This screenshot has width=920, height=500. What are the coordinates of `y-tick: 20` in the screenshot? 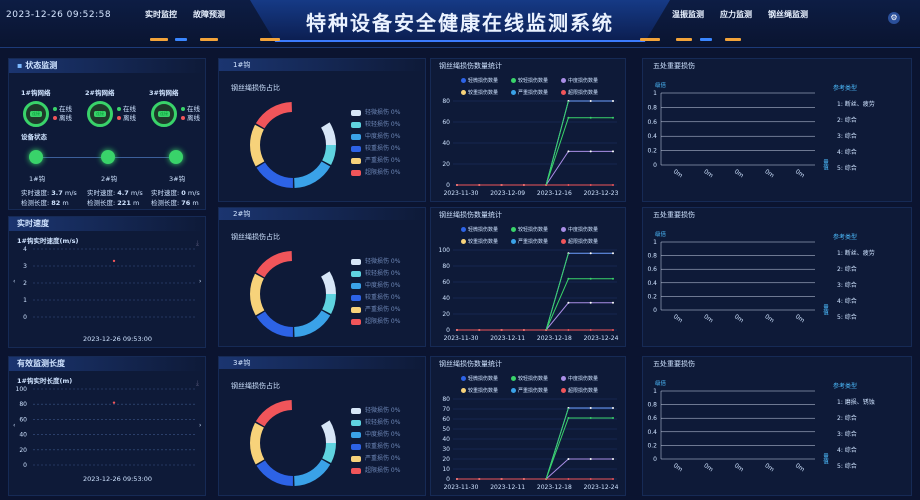 It's located at (23, 450).